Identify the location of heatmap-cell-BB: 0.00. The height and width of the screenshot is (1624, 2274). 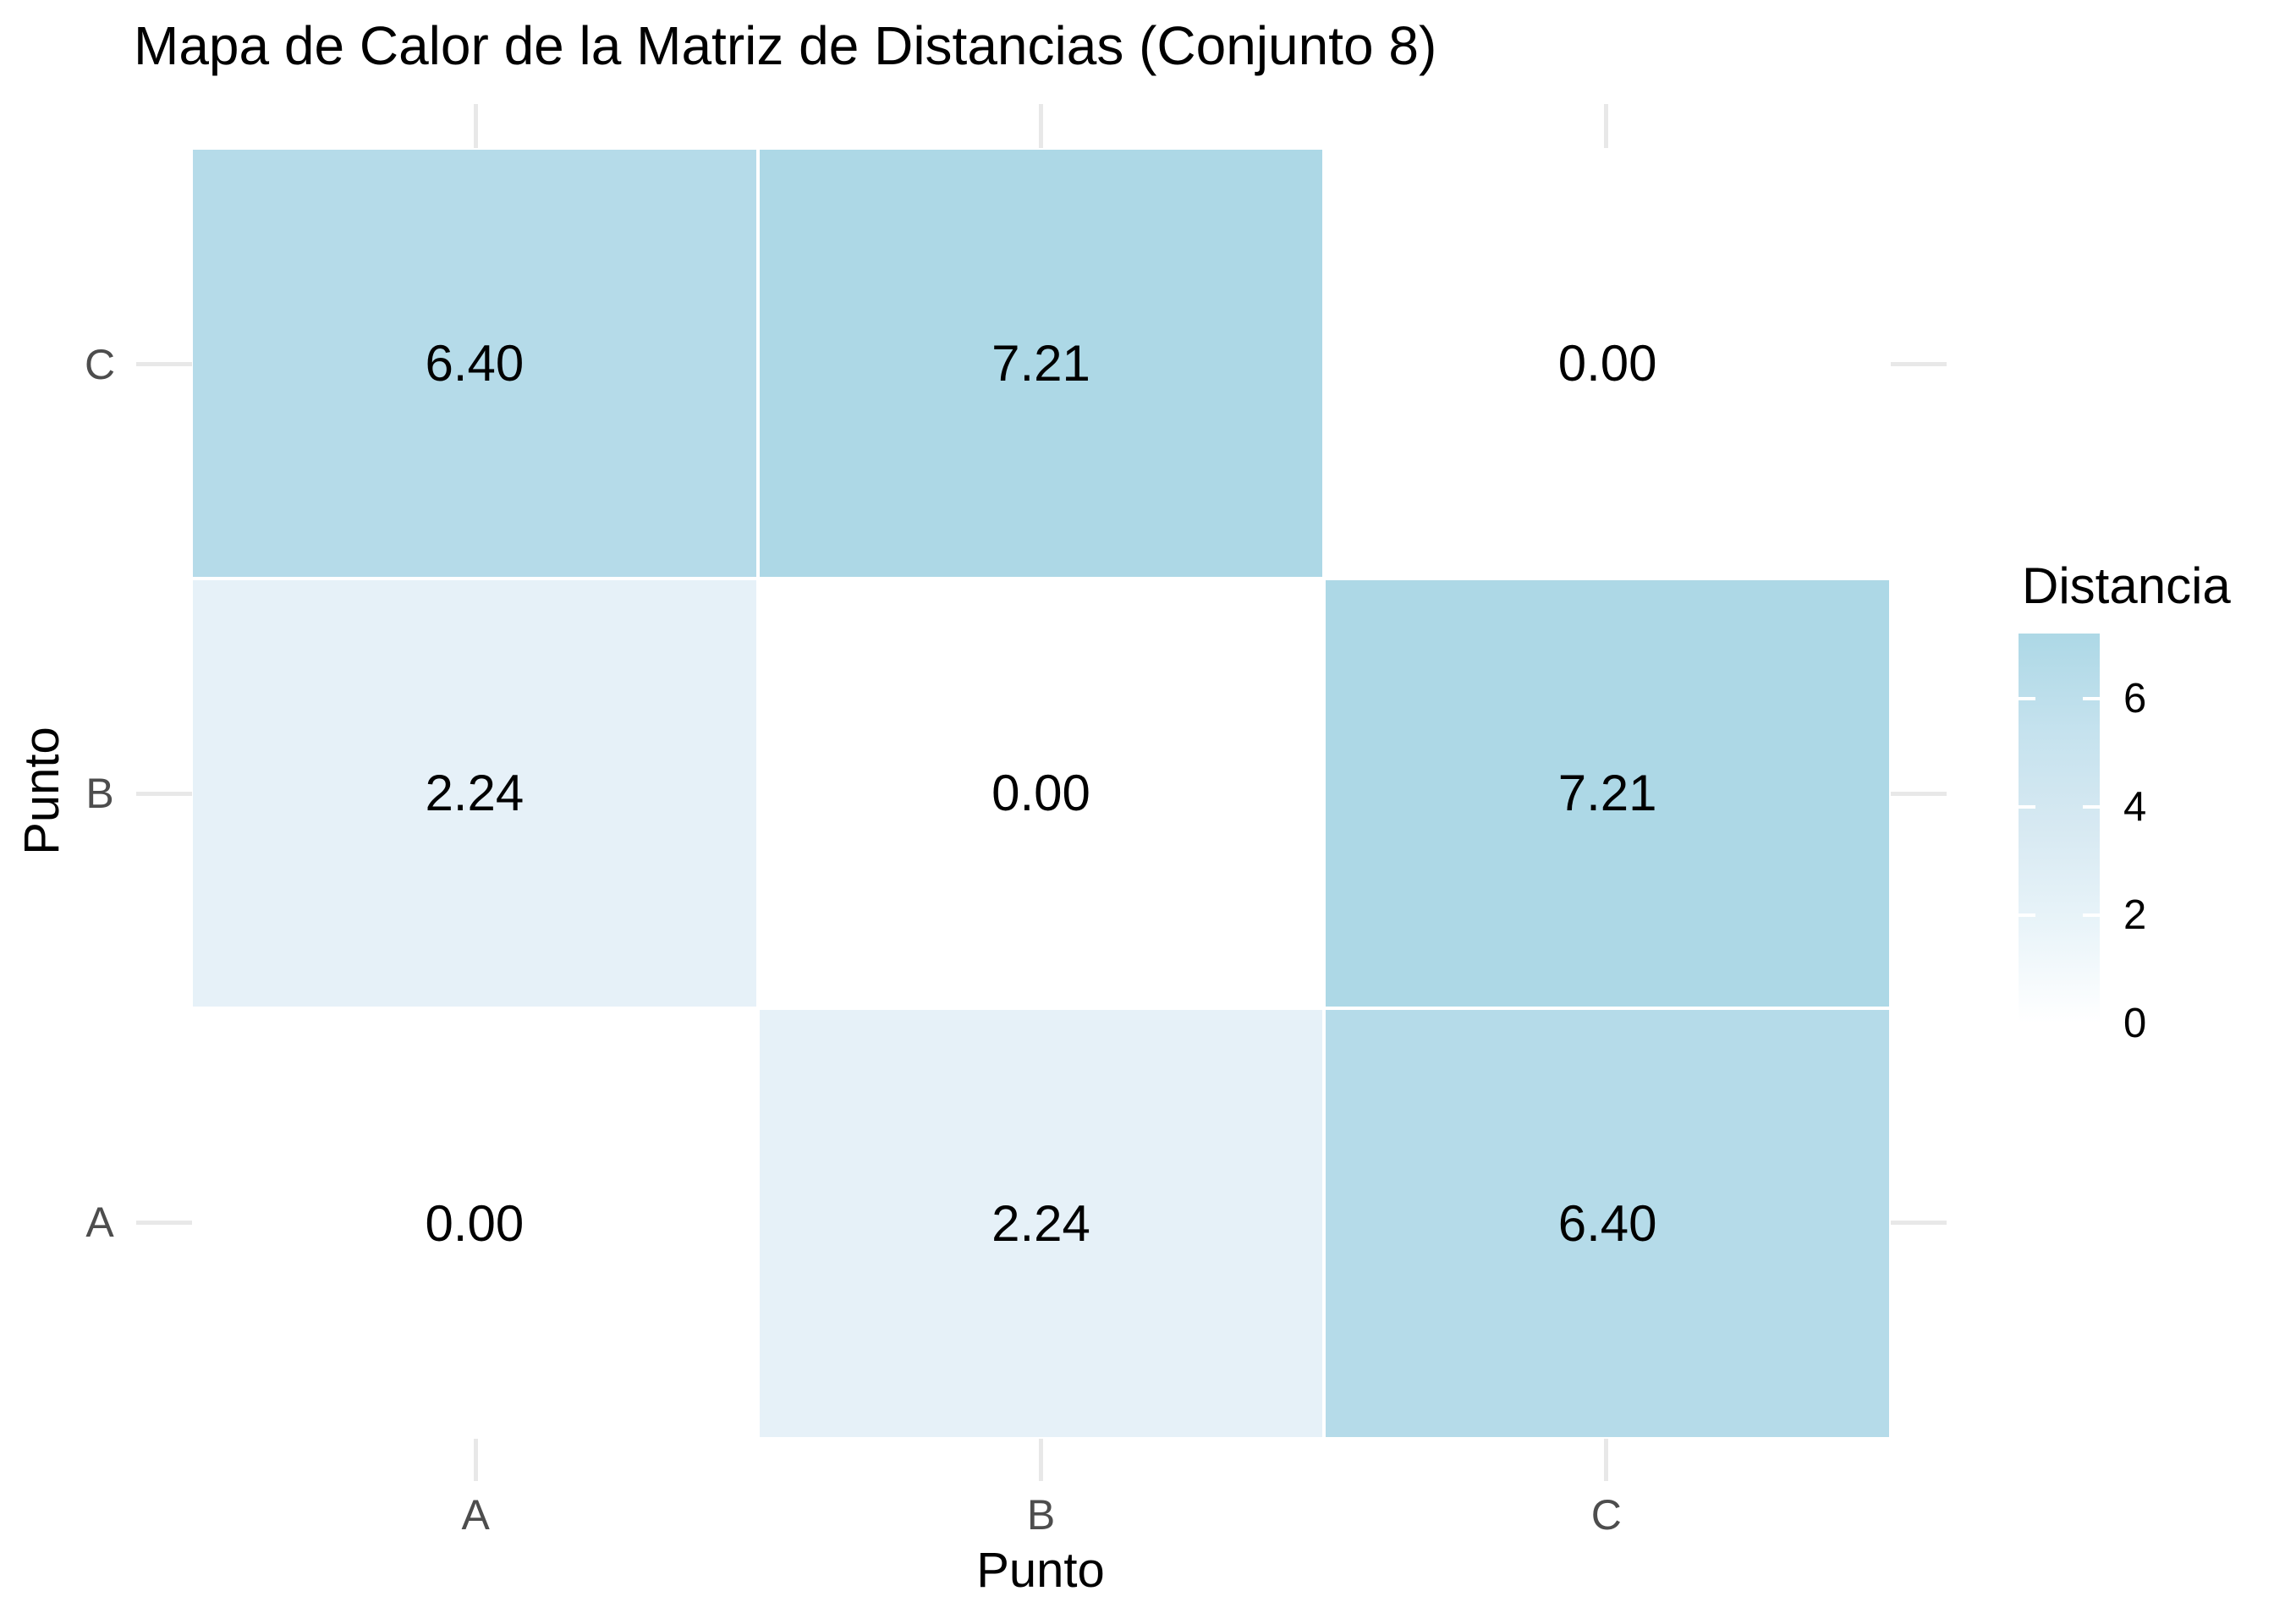
(1041, 793).